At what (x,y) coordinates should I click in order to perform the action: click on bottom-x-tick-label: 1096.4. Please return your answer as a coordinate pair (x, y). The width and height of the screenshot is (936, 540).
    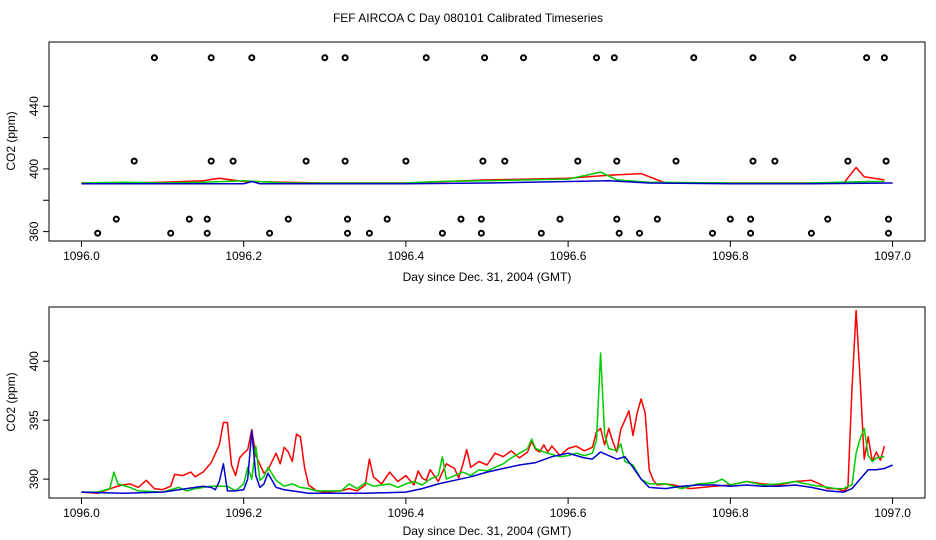
    Looking at the image, I should click on (406, 513).